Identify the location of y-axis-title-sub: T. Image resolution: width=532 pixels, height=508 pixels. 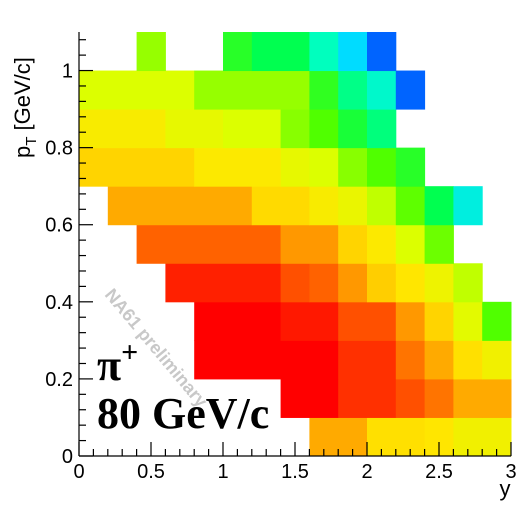
(31, 141).